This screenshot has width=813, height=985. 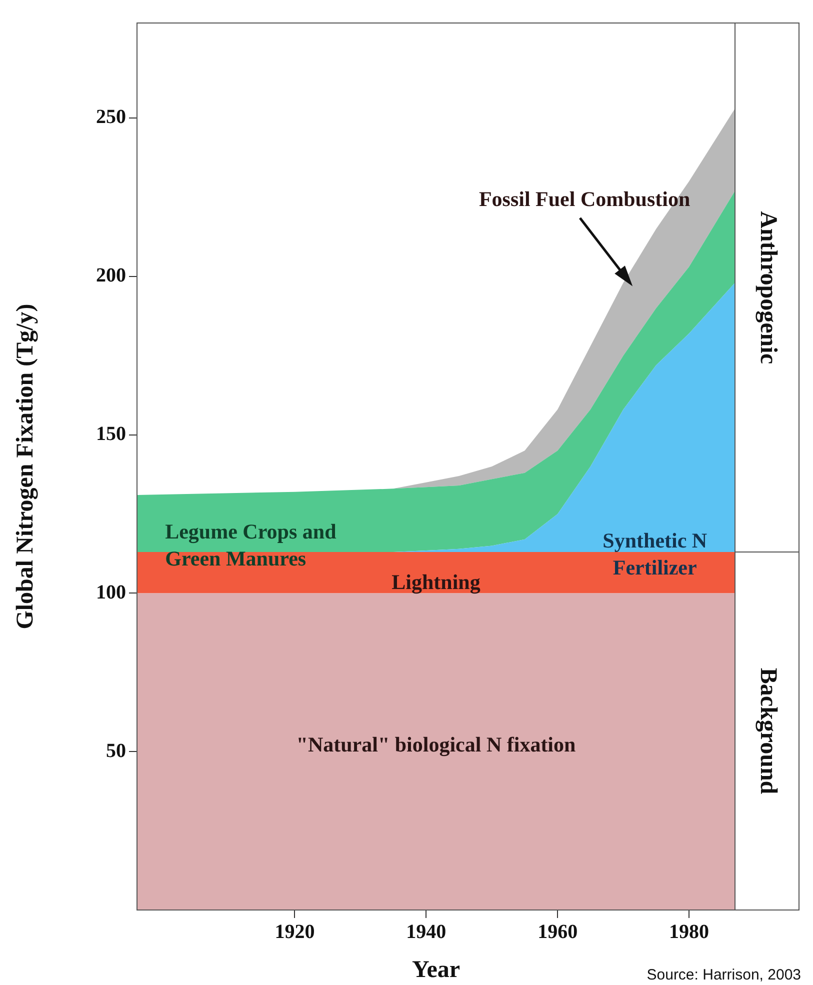 I want to click on x-tick-label: 1940, so click(x=426, y=932).